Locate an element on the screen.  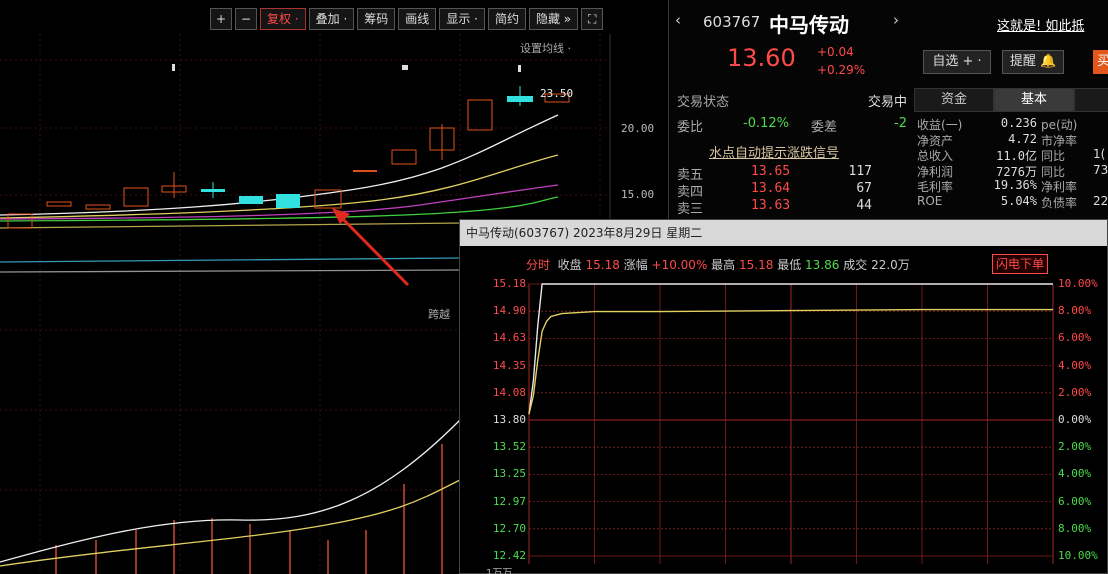
price-axis-label: 15.00 is located at coordinates (638, 194).